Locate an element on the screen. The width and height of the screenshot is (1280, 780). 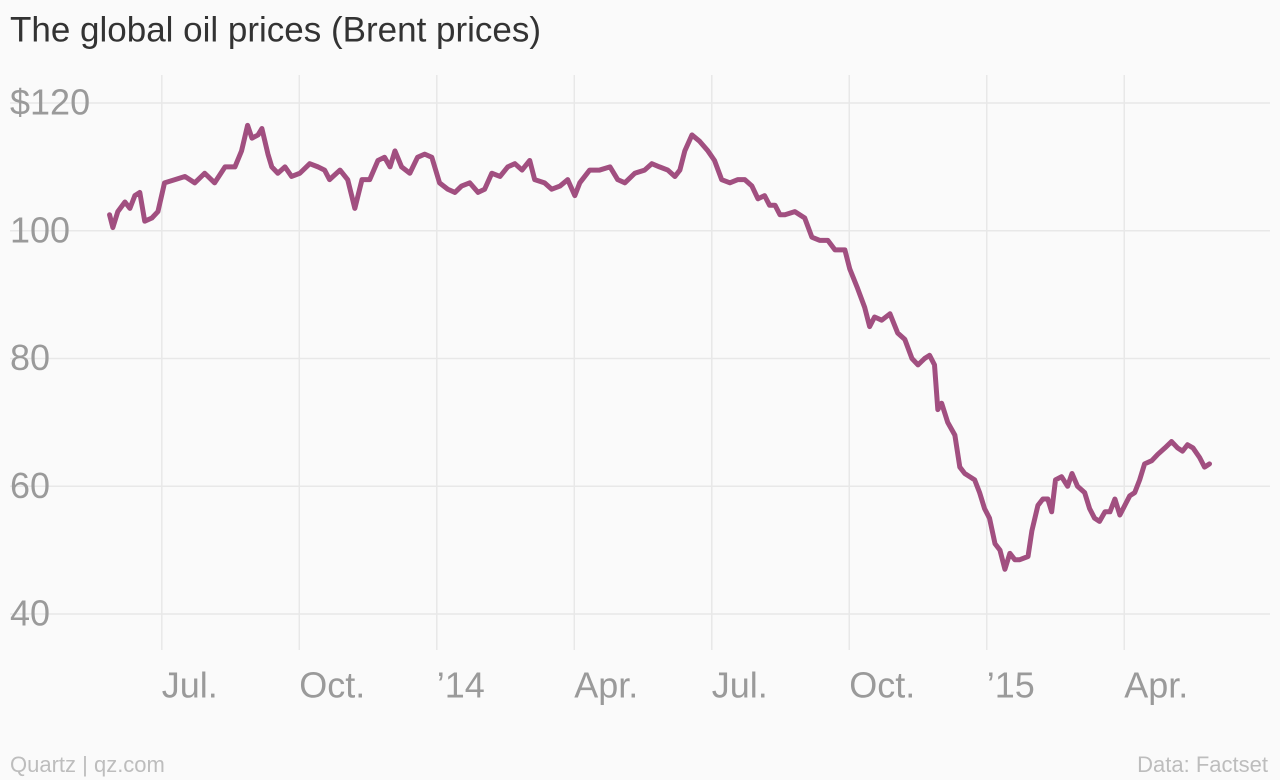
chart-title: The global oil prices (Brent prices) is located at coordinates (275, 29).